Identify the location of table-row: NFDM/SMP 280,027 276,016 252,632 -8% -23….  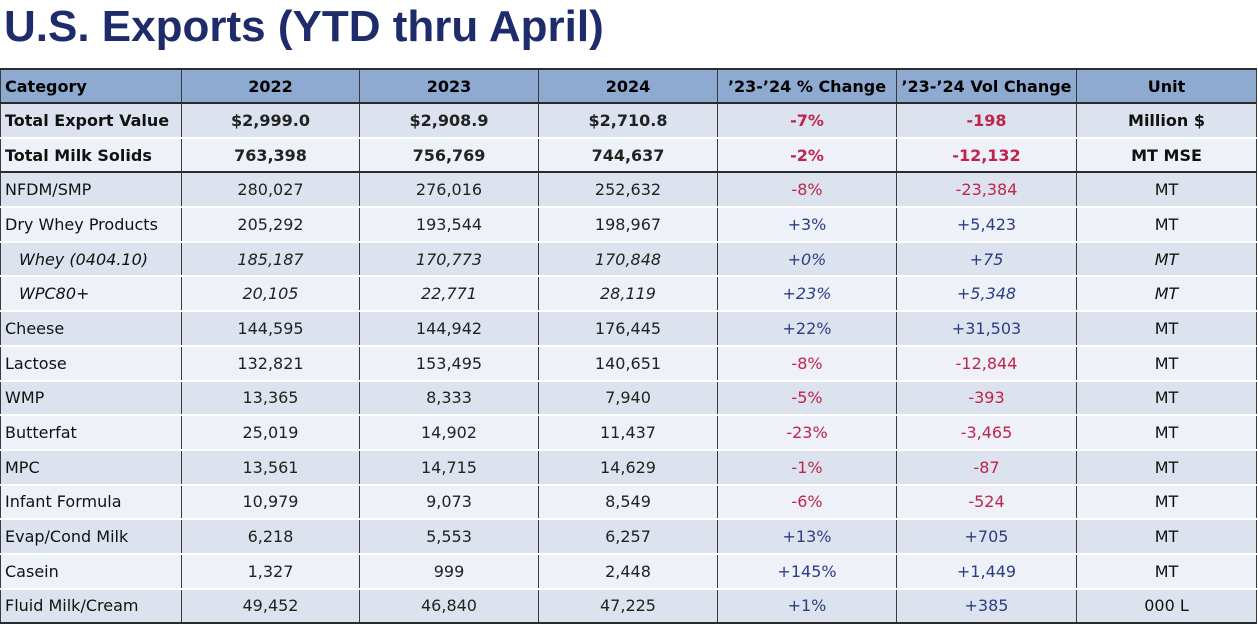
(628, 190).